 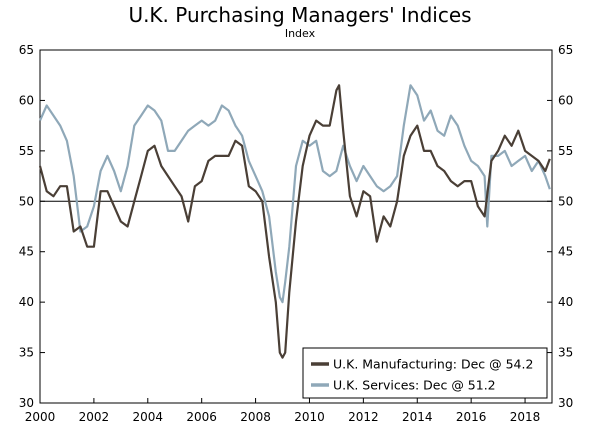 I want to click on y-tick-label-right: 40, so click(x=565, y=302).